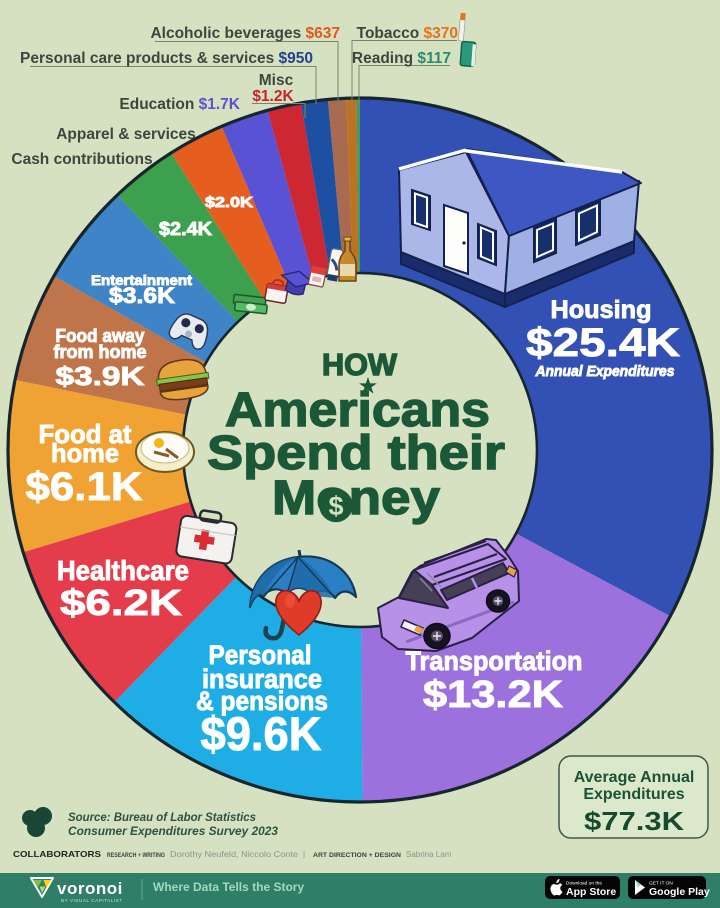 The height and width of the screenshot is (908, 720). I want to click on svg-text: $3.6K, so click(142, 295).